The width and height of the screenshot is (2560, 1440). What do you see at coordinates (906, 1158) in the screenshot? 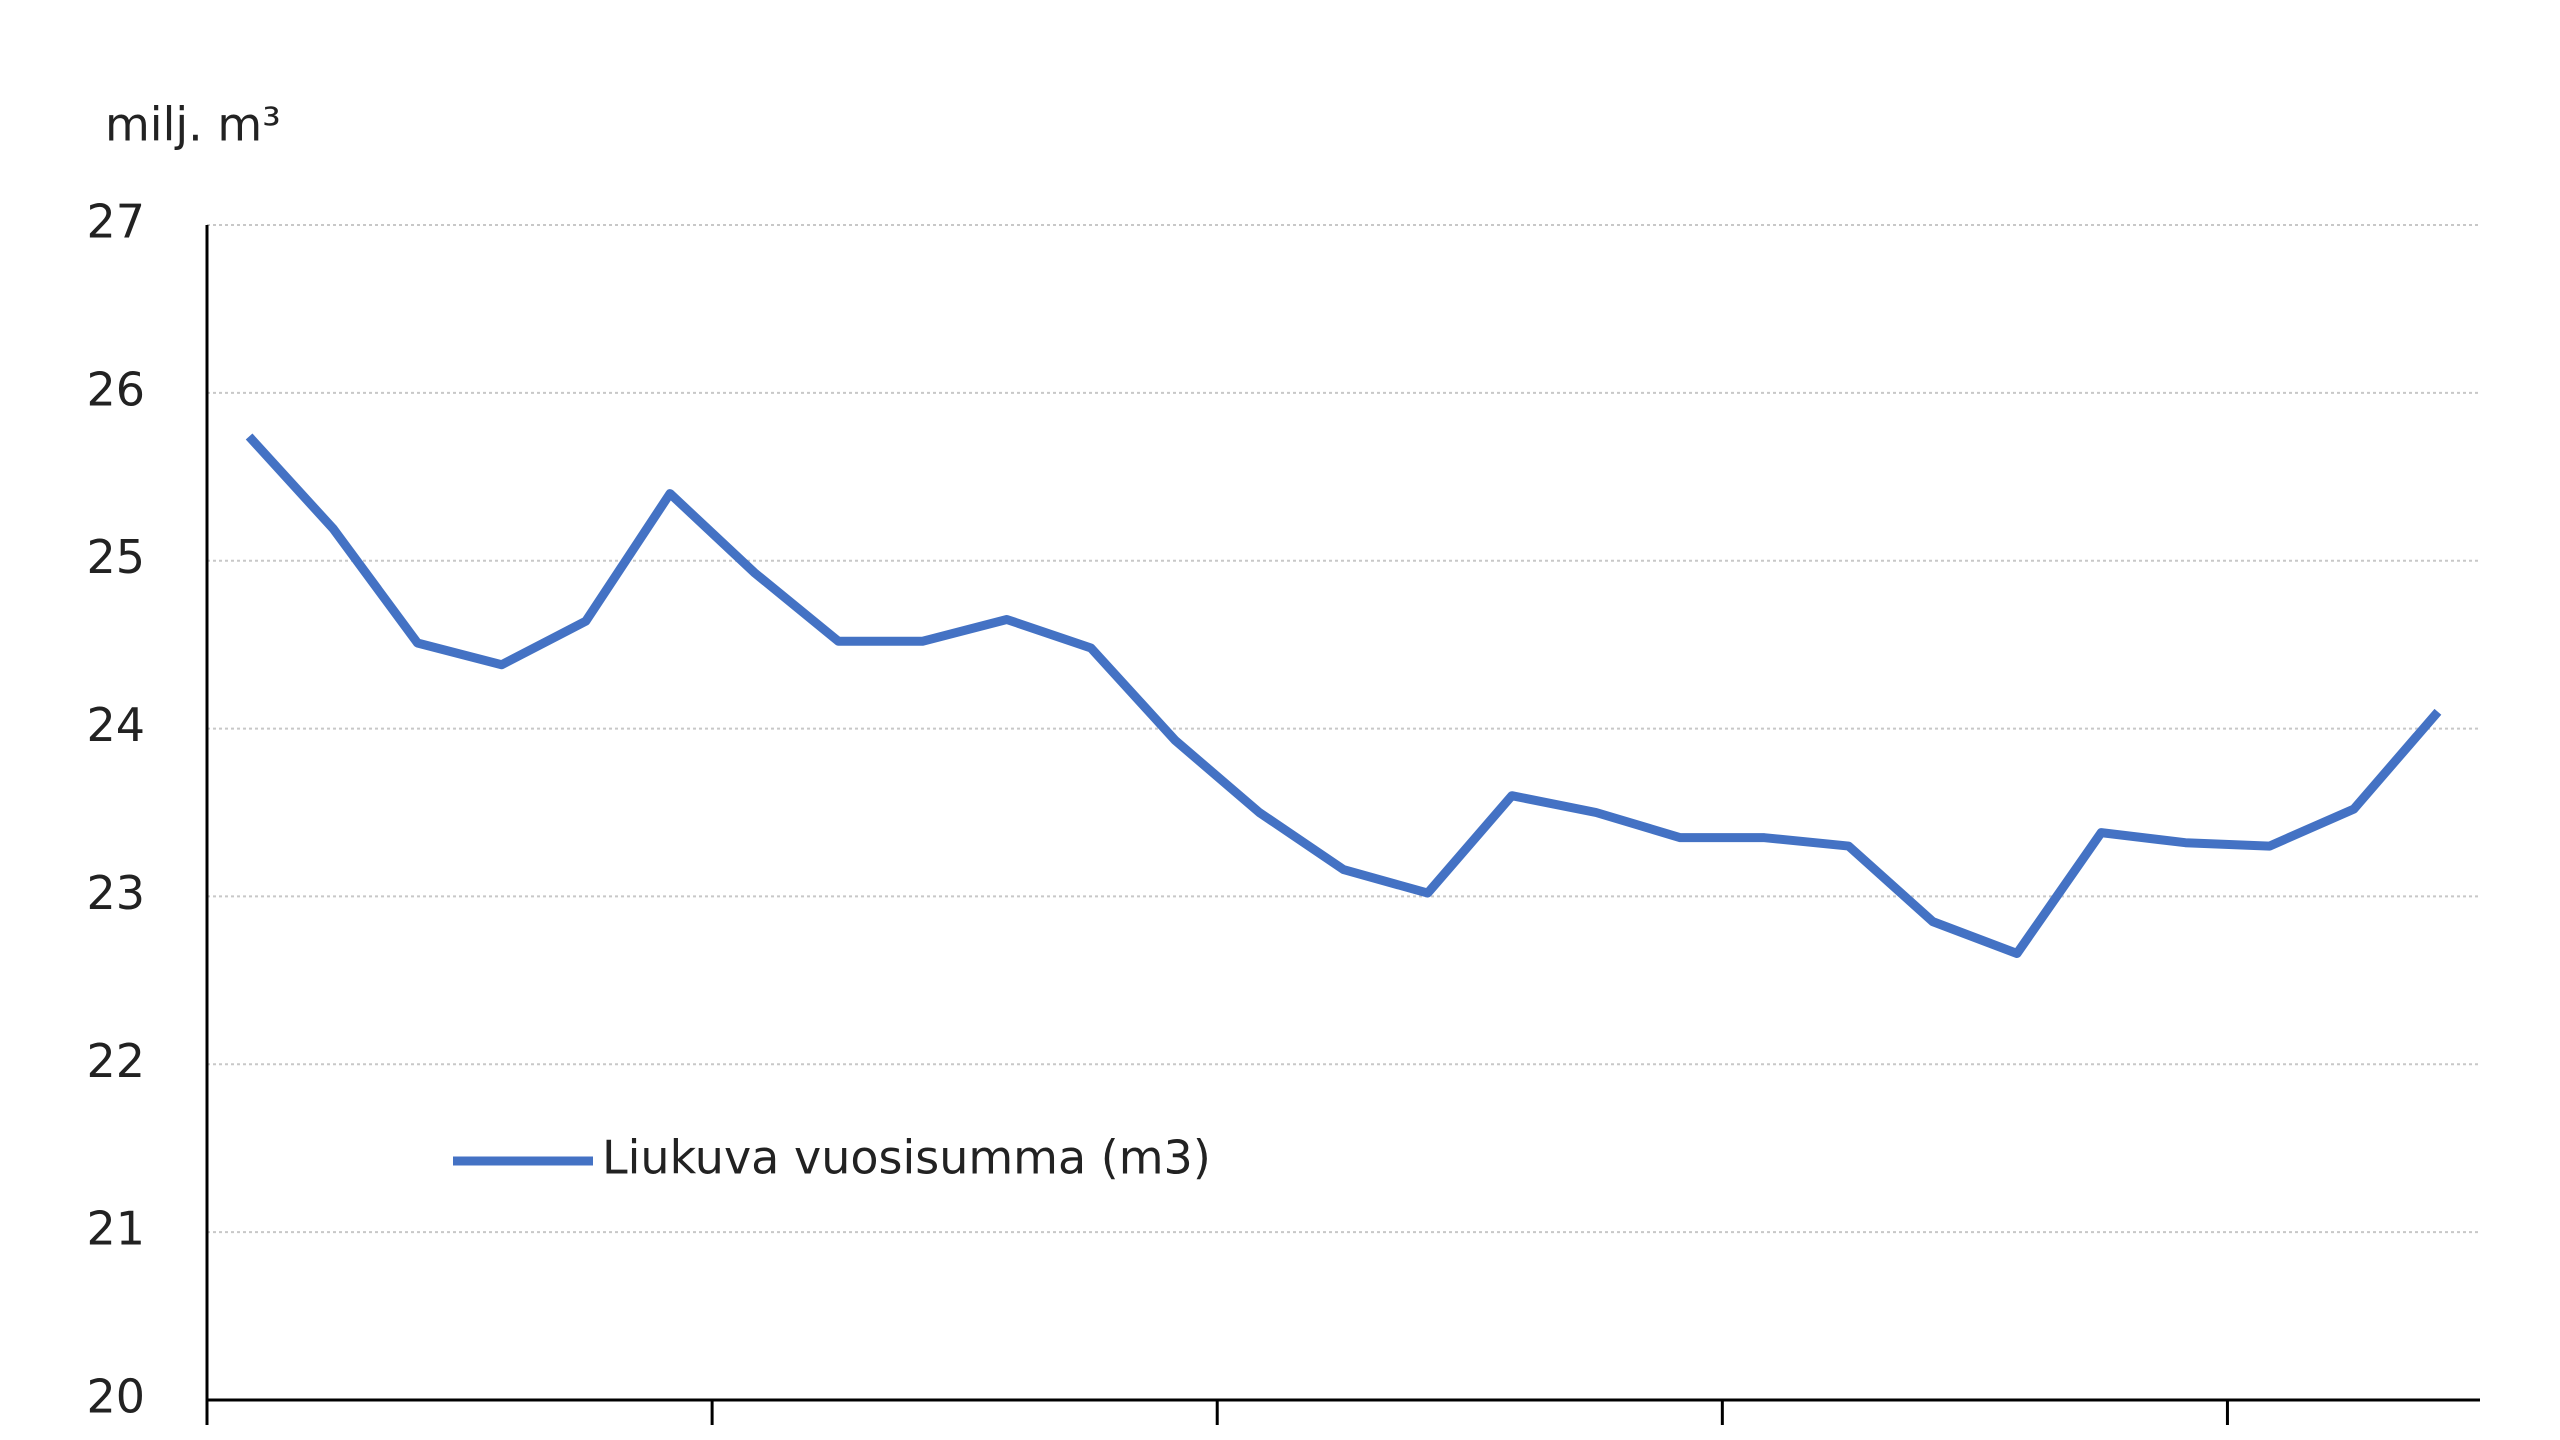
I see `legend-label: Liukuva vuosisumma (m3)` at bounding box center [906, 1158].